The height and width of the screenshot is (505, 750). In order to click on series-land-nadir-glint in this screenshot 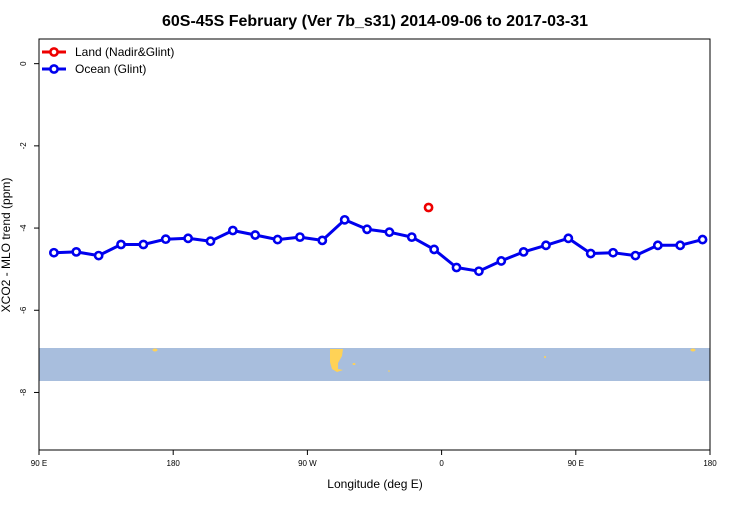, I will do `click(428, 207)`.